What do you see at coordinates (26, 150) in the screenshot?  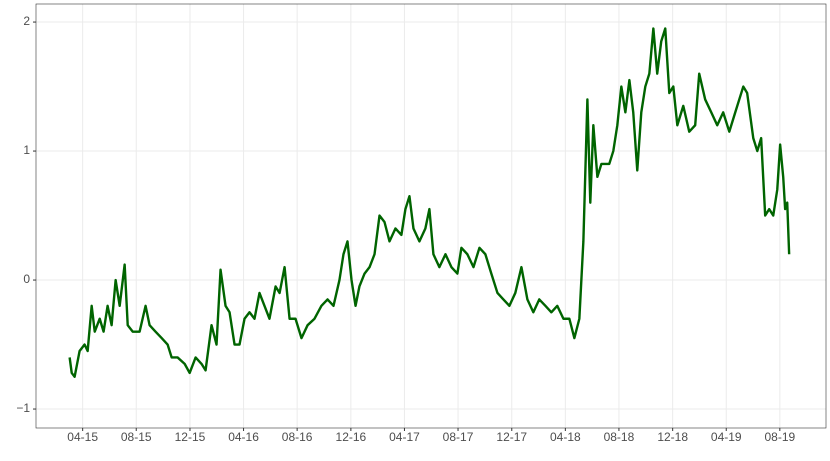 I see `y-tick-label: 1` at bounding box center [26, 150].